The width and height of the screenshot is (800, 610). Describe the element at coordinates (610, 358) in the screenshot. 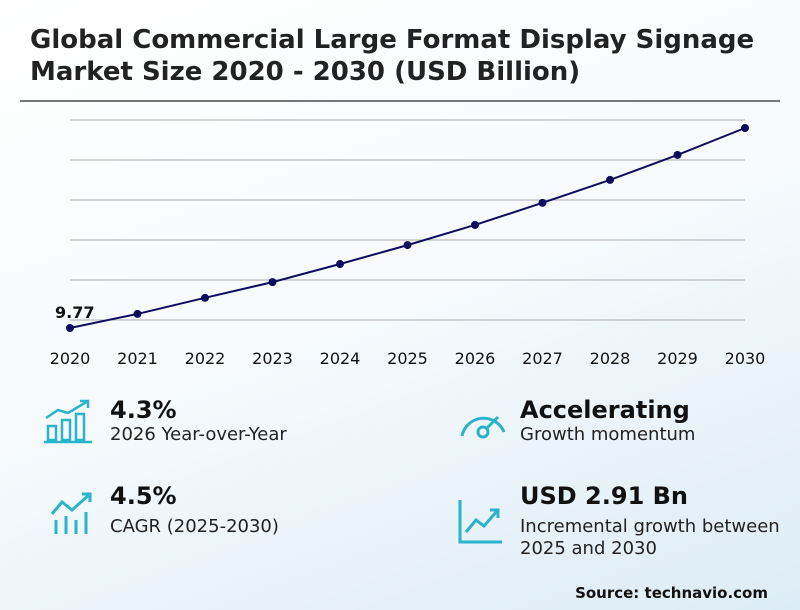

I see `x-tick-label: 2028` at that location.